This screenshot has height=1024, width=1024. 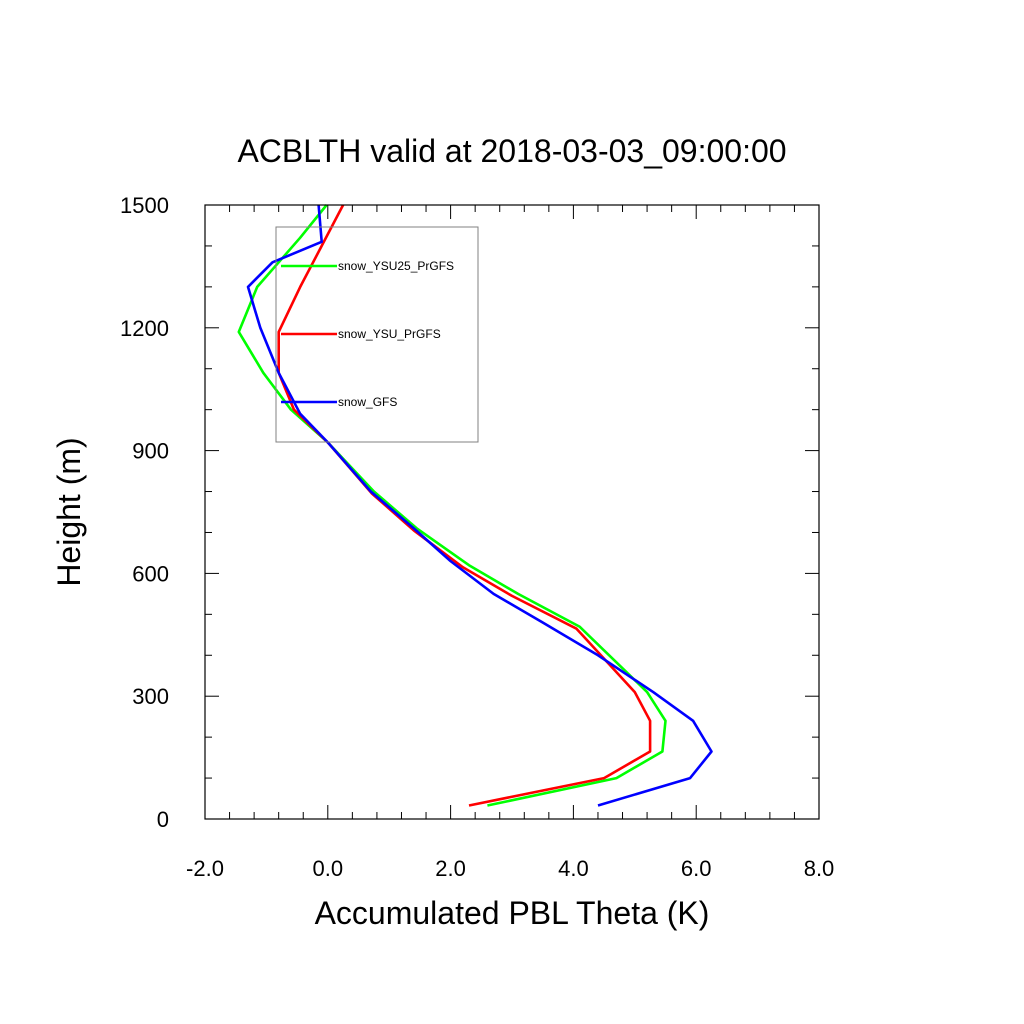 I want to click on y-tick-label: 900, so click(x=150, y=451).